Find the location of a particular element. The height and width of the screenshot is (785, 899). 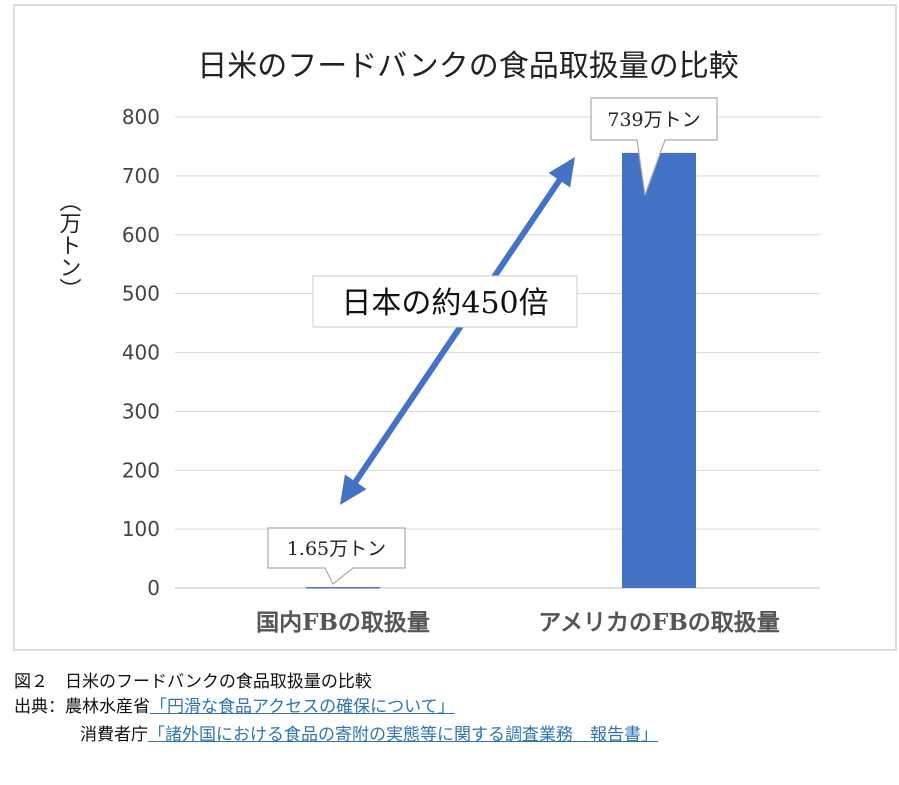

source2-link: 「諸外国における食品の寄附の実態等に関する調査業務 報告書」 is located at coordinates (403, 735).